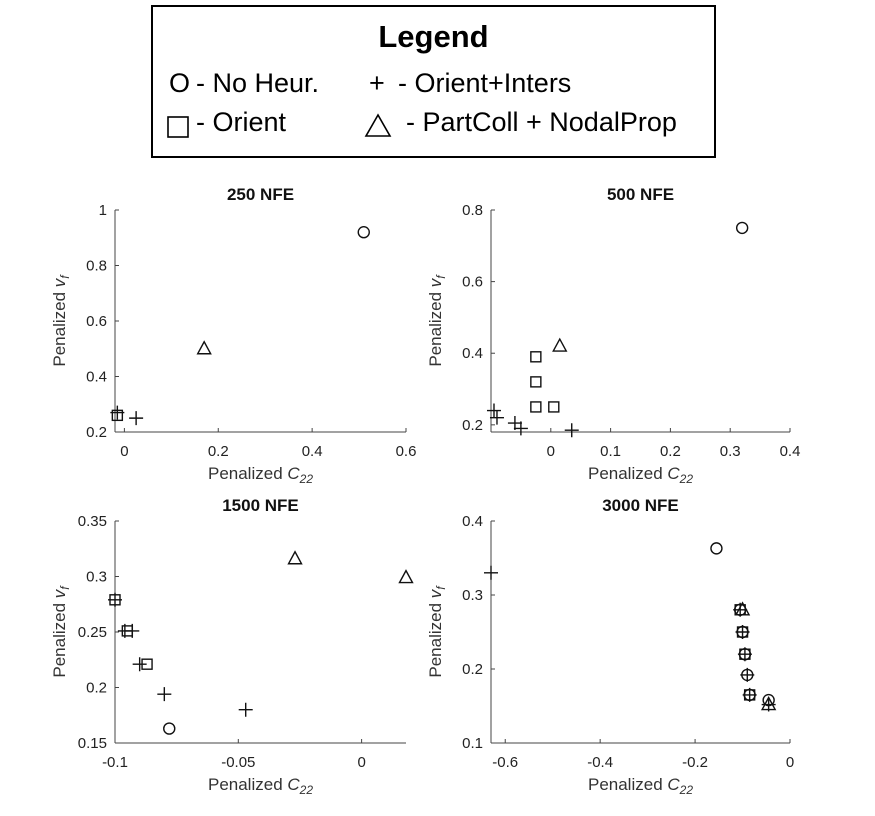 The image size is (875, 816). What do you see at coordinates (260, 194) in the screenshot?
I see `chart-title: 250 NFE` at bounding box center [260, 194].